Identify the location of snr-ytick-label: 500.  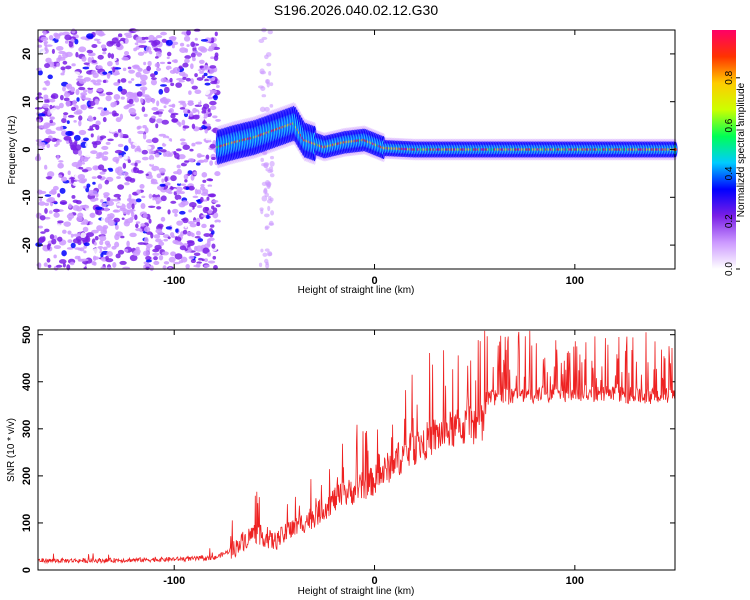
(27, 335).